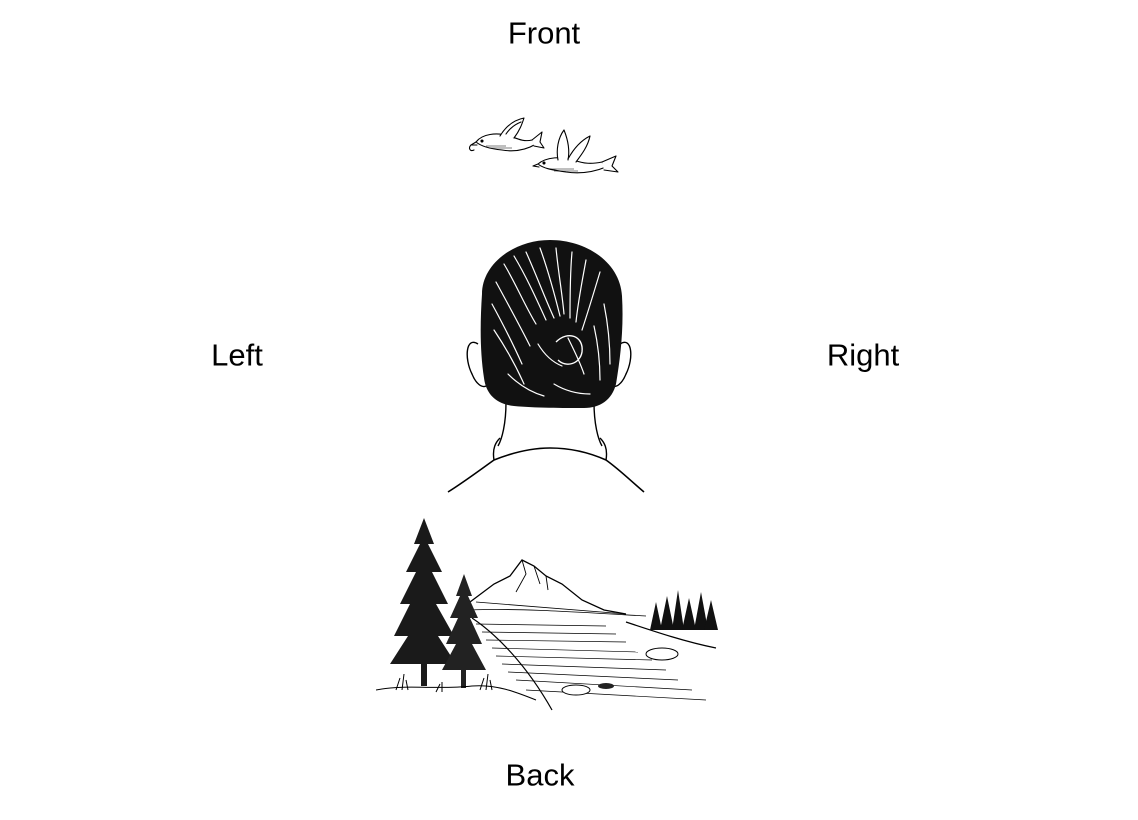  I want to click on landscape-illustration, so click(547, 614).